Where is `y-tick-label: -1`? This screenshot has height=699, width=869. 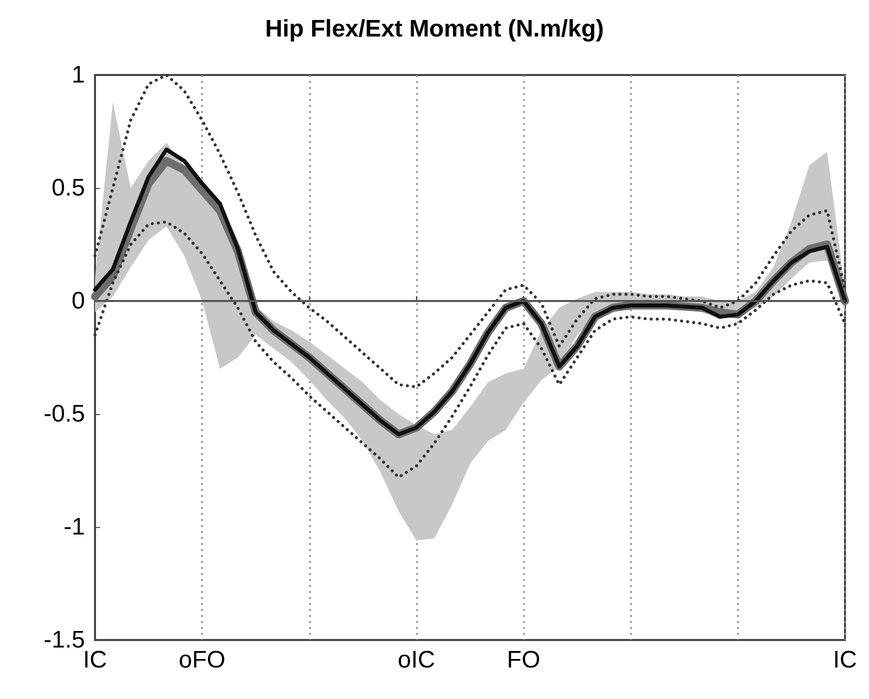 y-tick-label: -1 is located at coordinates (74, 527).